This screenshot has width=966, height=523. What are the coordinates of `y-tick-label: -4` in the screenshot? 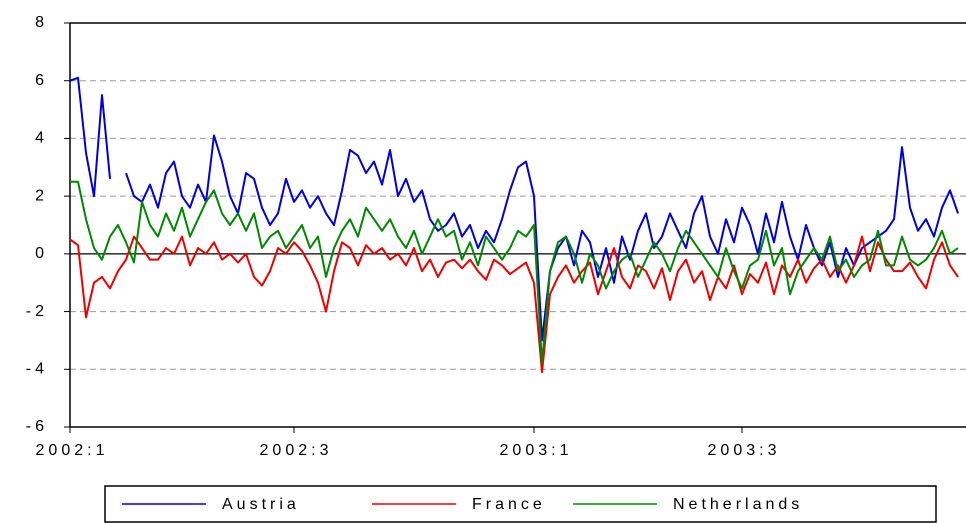 It's located at (37, 369).